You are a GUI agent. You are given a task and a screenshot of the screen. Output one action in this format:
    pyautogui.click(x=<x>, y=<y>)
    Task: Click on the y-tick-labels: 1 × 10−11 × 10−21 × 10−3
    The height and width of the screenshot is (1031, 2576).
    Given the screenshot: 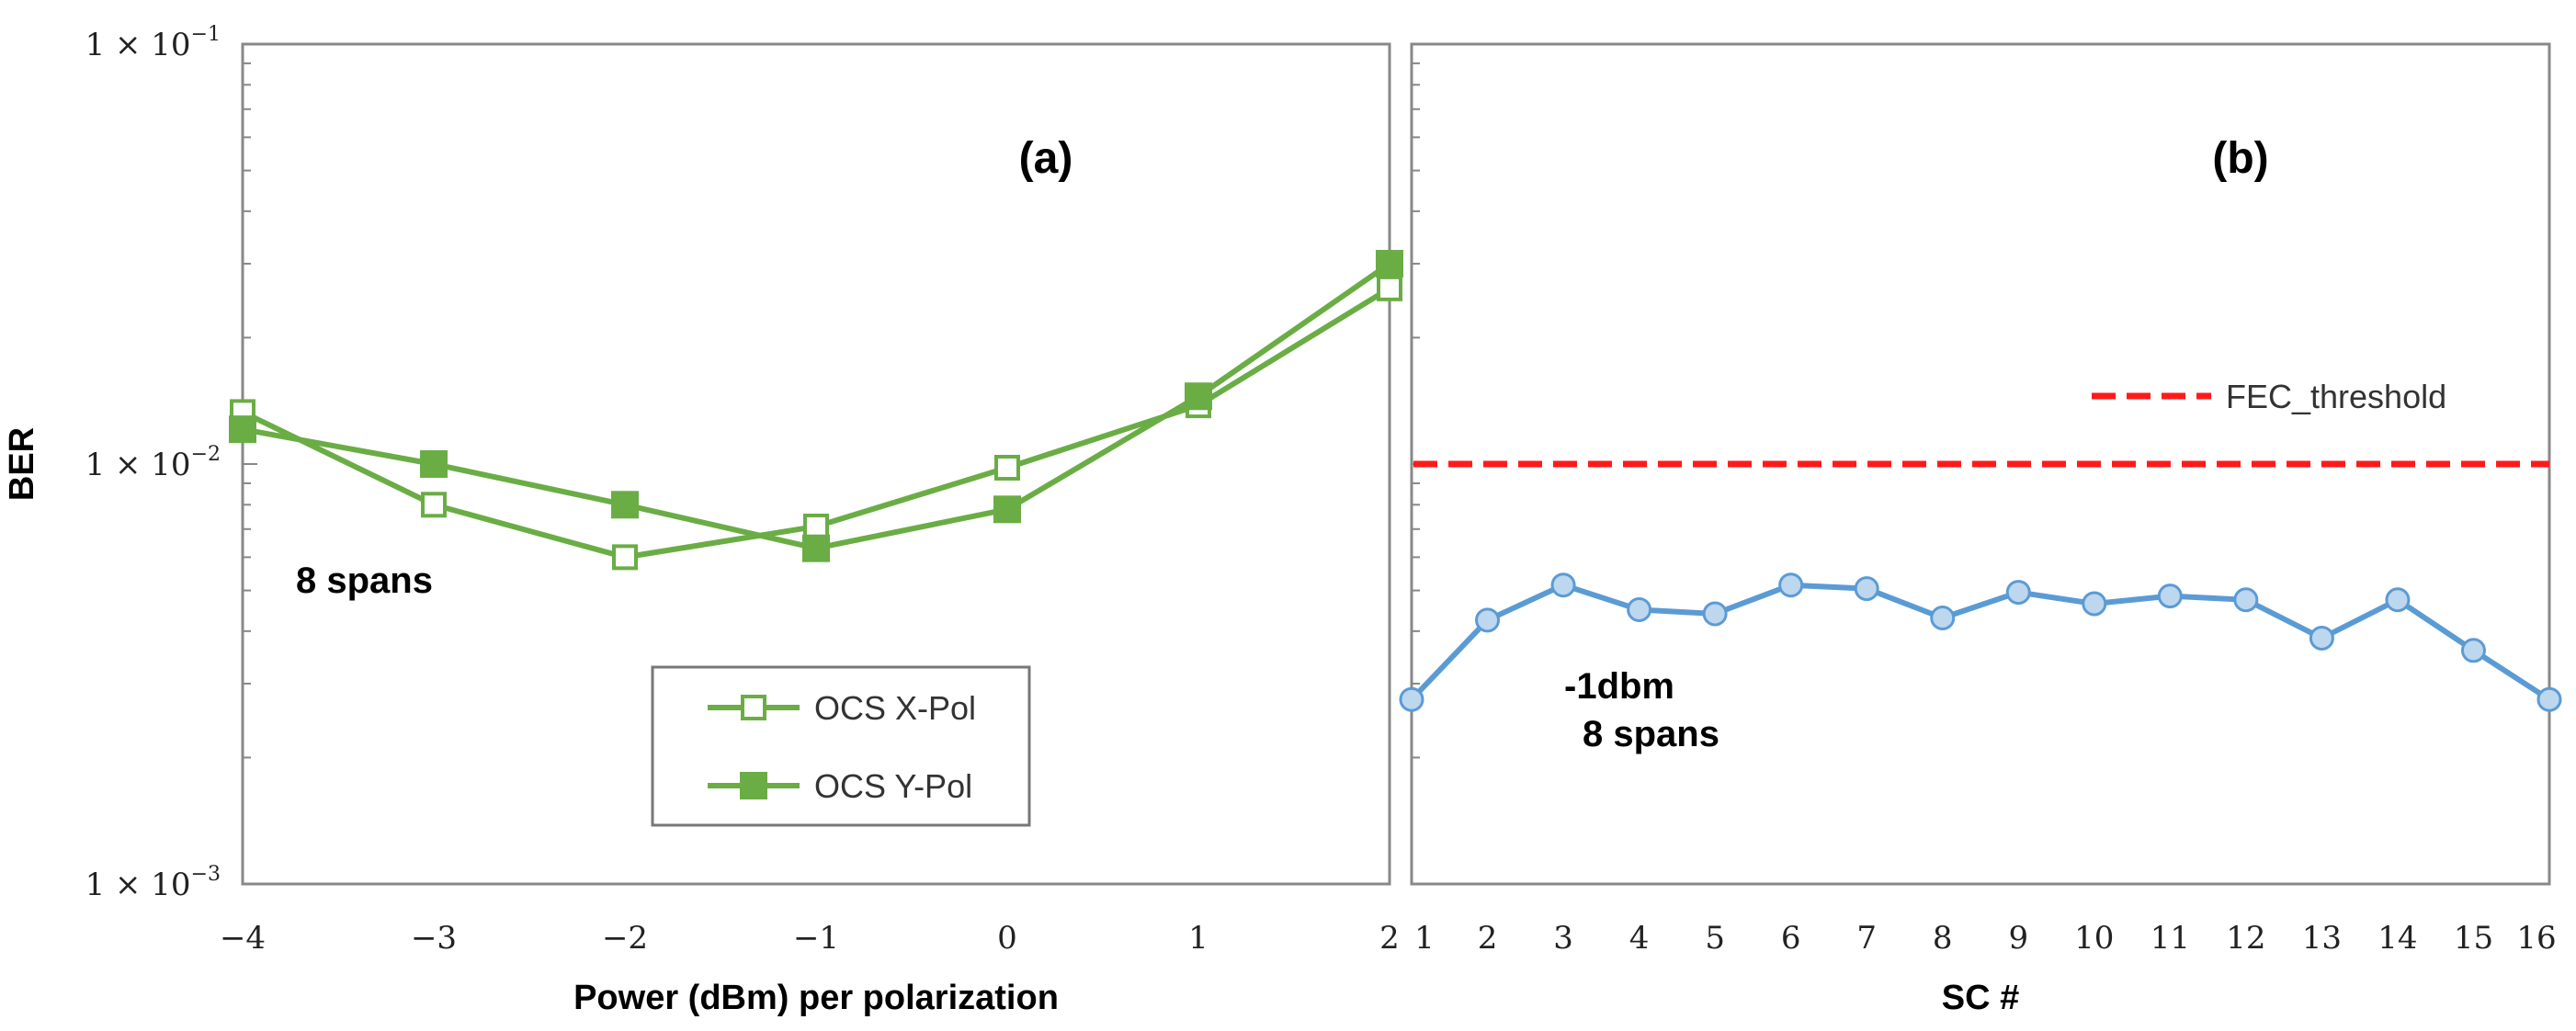 What is the action you would take?
    pyautogui.click(x=153, y=463)
    